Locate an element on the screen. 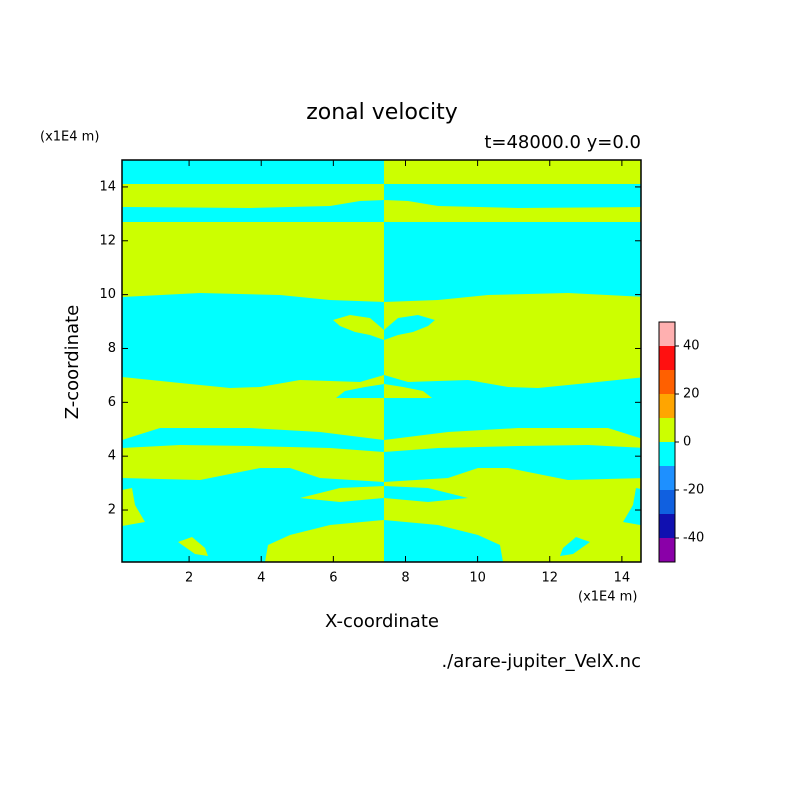 The height and width of the screenshot is (808, 804). y-axis-label: Z-coordinate is located at coordinates (72, 362).